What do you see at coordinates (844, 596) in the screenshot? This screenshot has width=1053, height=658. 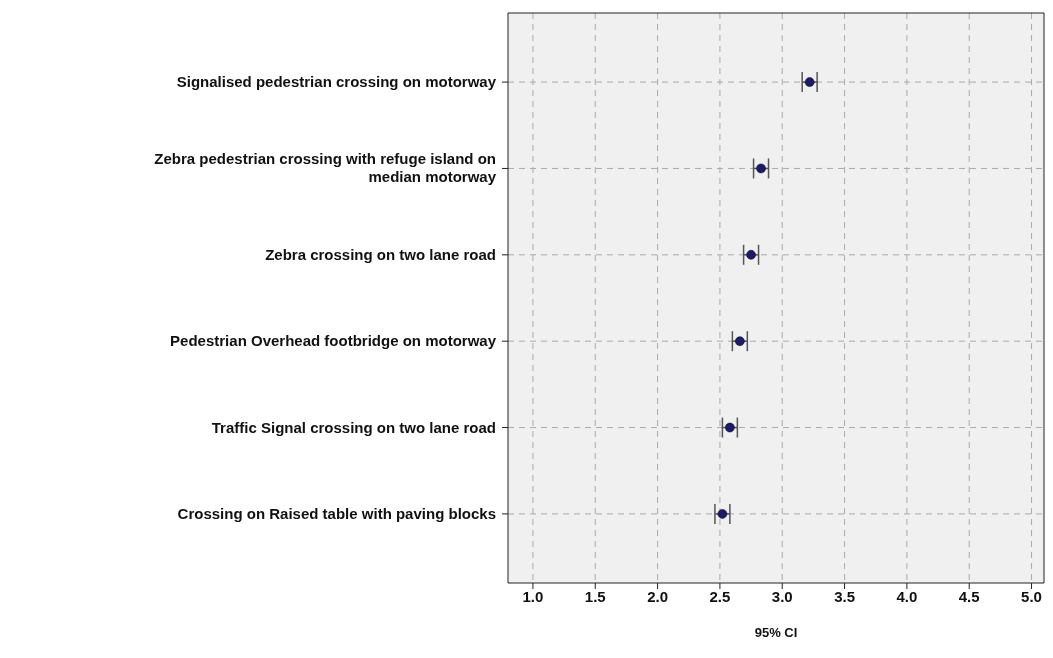 I see `x-tick-label: 3.5` at bounding box center [844, 596].